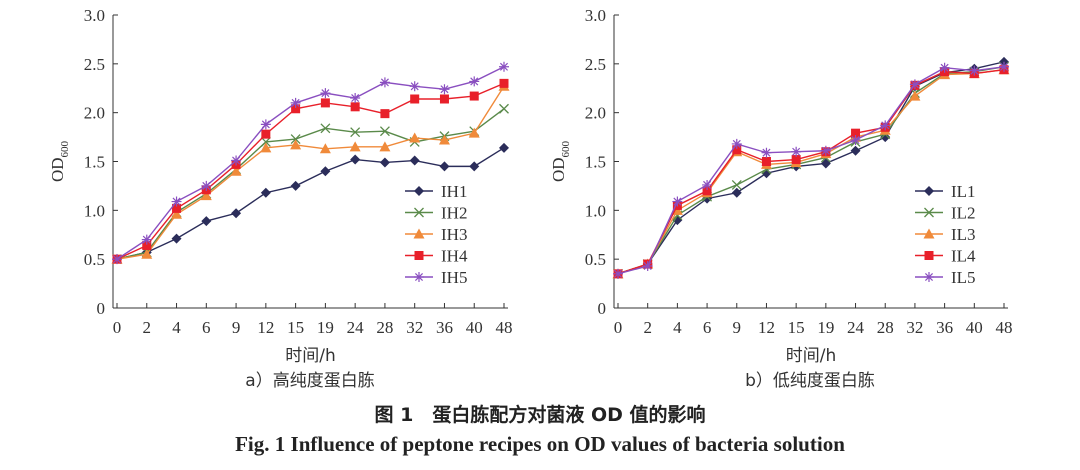 This screenshot has width=1080, height=470. I want to click on x-tick-label: 24, so click(356, 327).